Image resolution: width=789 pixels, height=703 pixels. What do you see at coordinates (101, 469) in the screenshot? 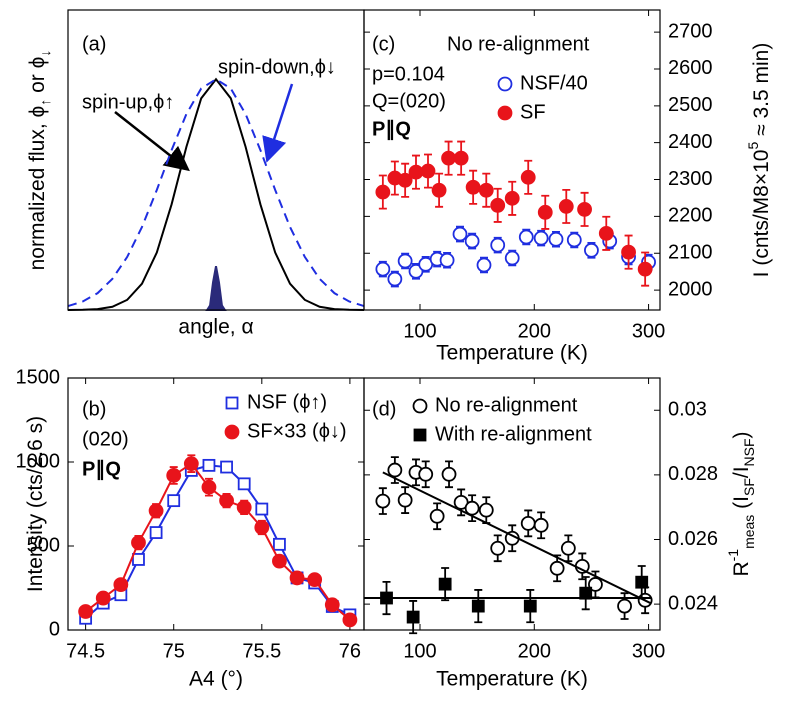
I see `annotation: P∥Q` at bounding box center [101, 469].